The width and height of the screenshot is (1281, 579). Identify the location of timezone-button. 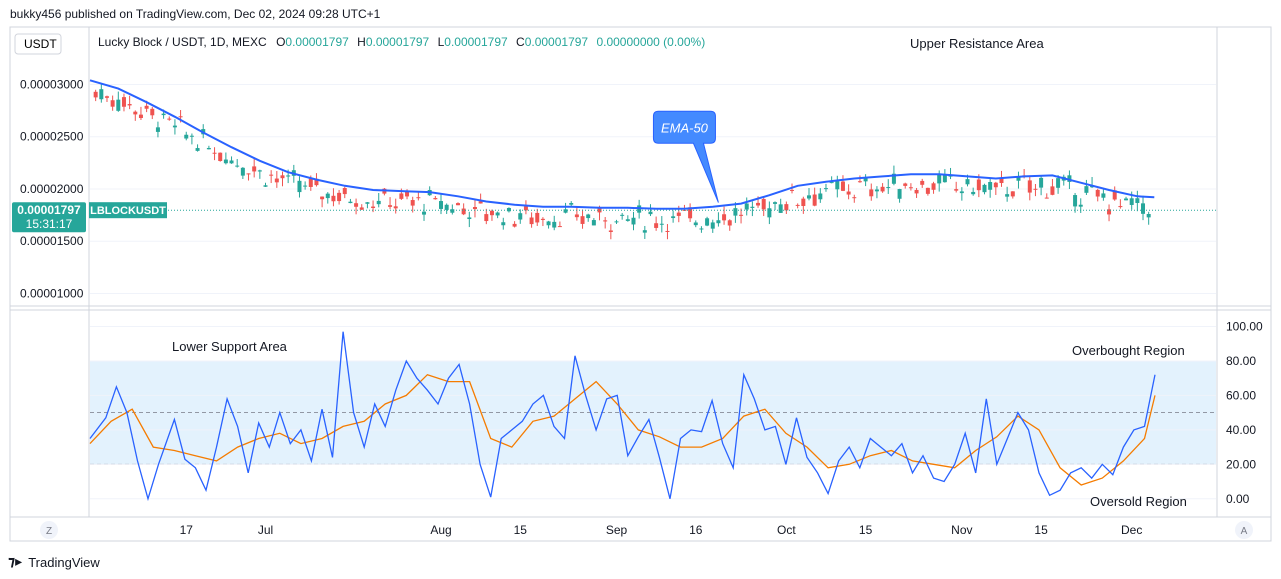
(49, 530).